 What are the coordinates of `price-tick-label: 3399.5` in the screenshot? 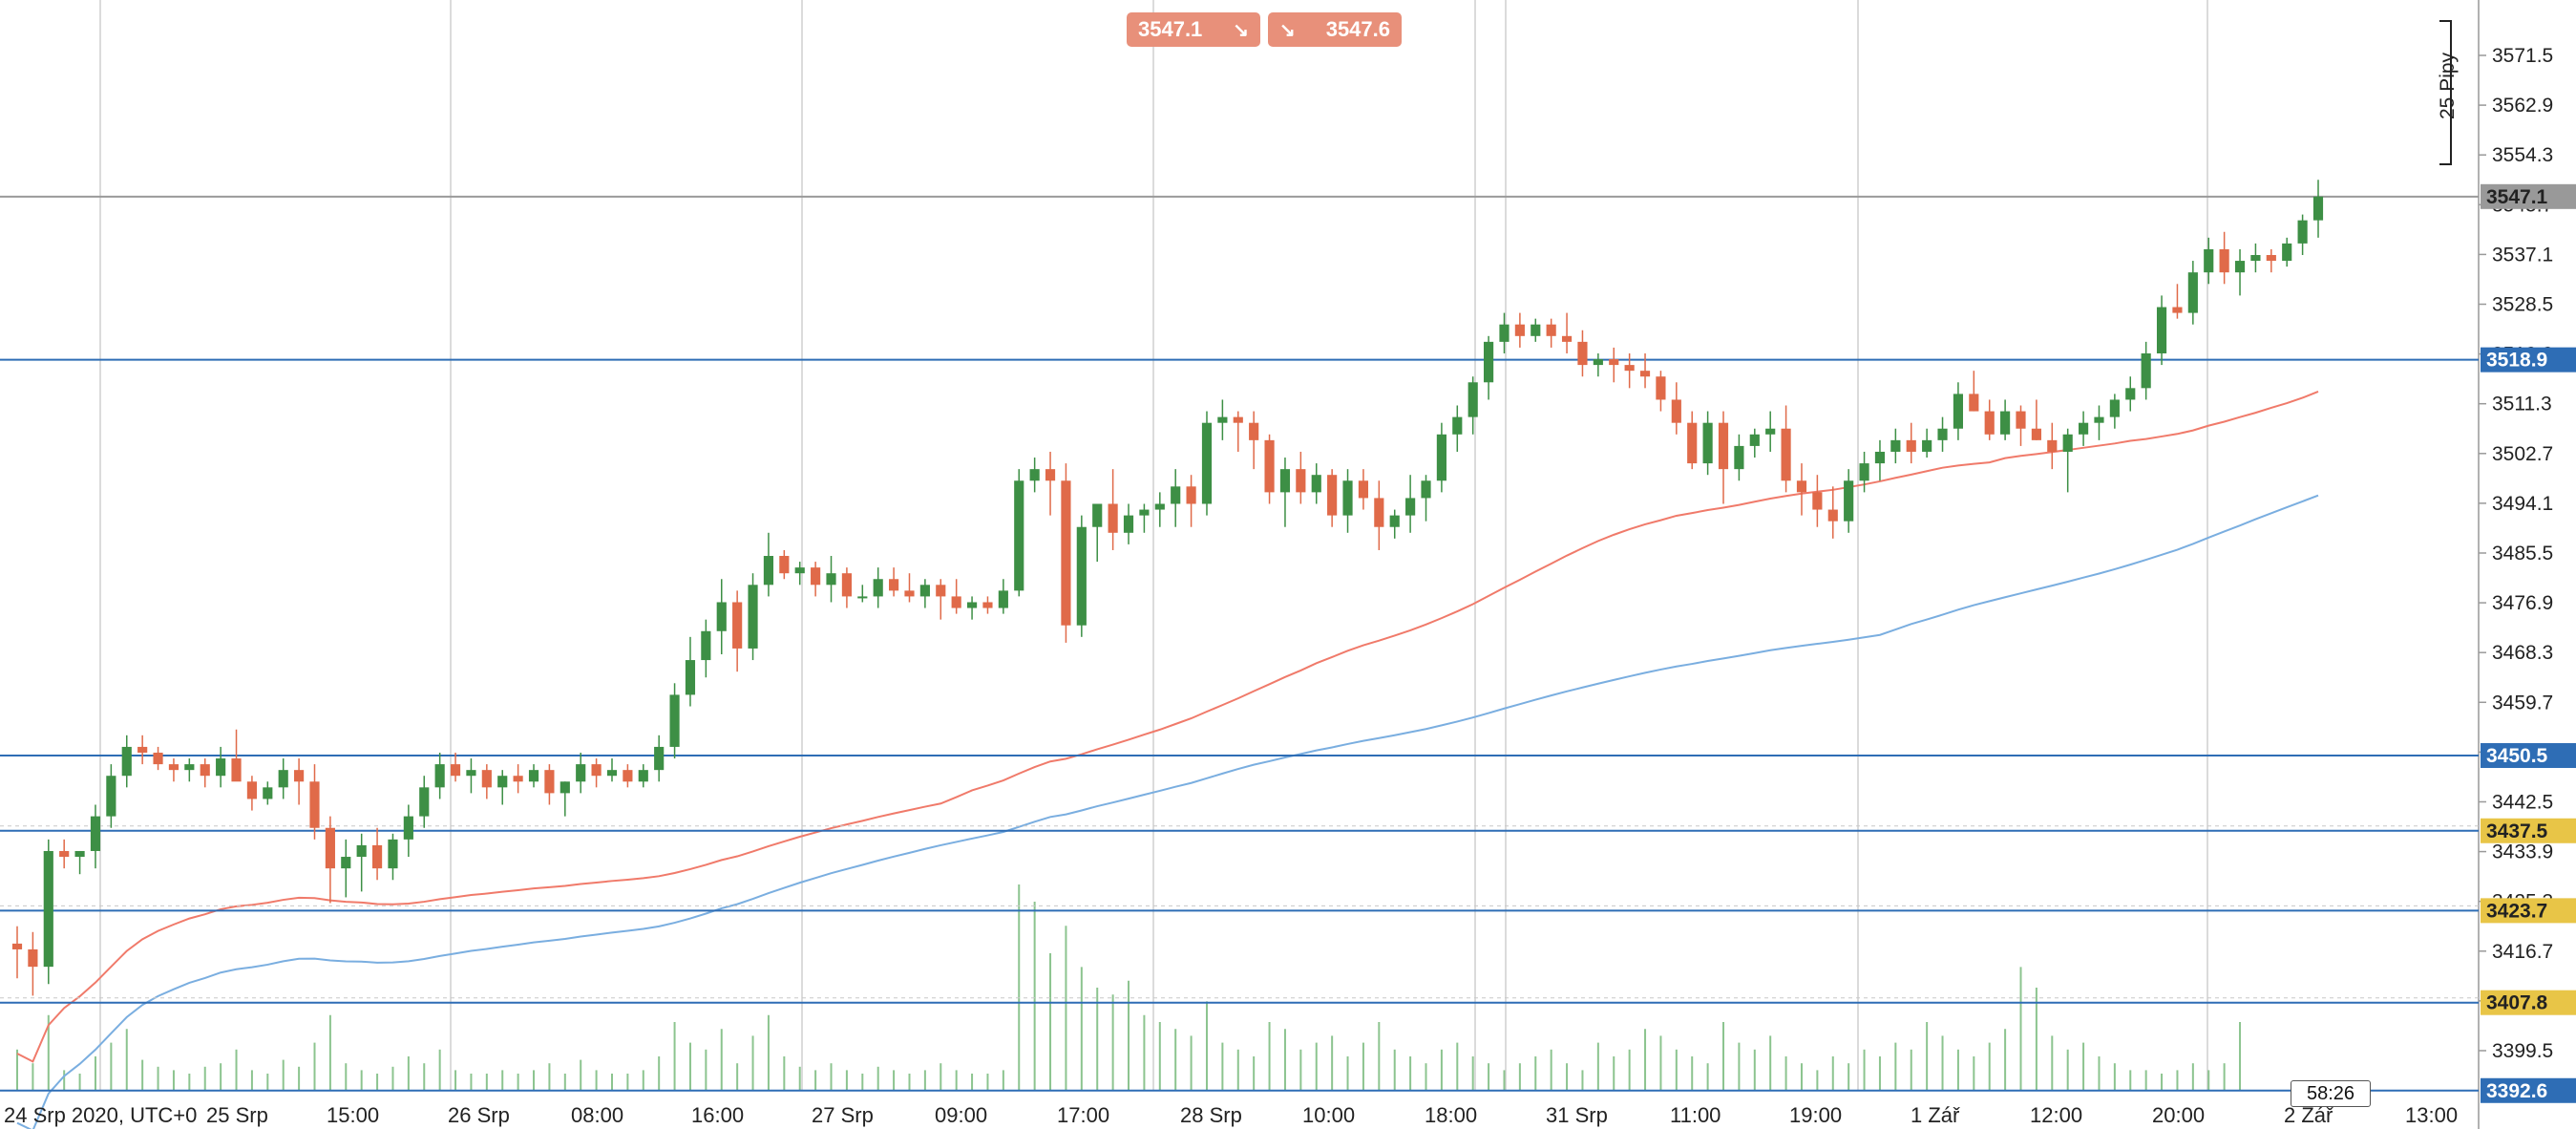 It's located at (2522, 1051).